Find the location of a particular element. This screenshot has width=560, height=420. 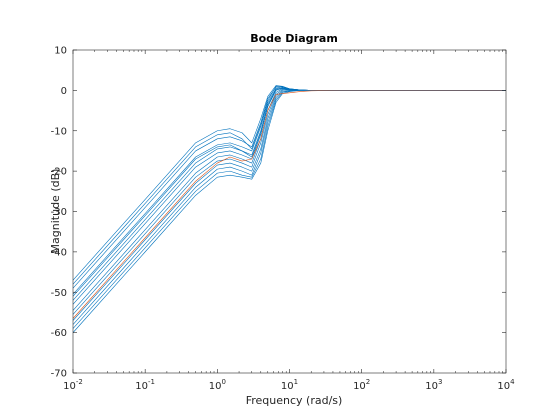

y-tick-label: -10 is located at coordinates (59, 131).